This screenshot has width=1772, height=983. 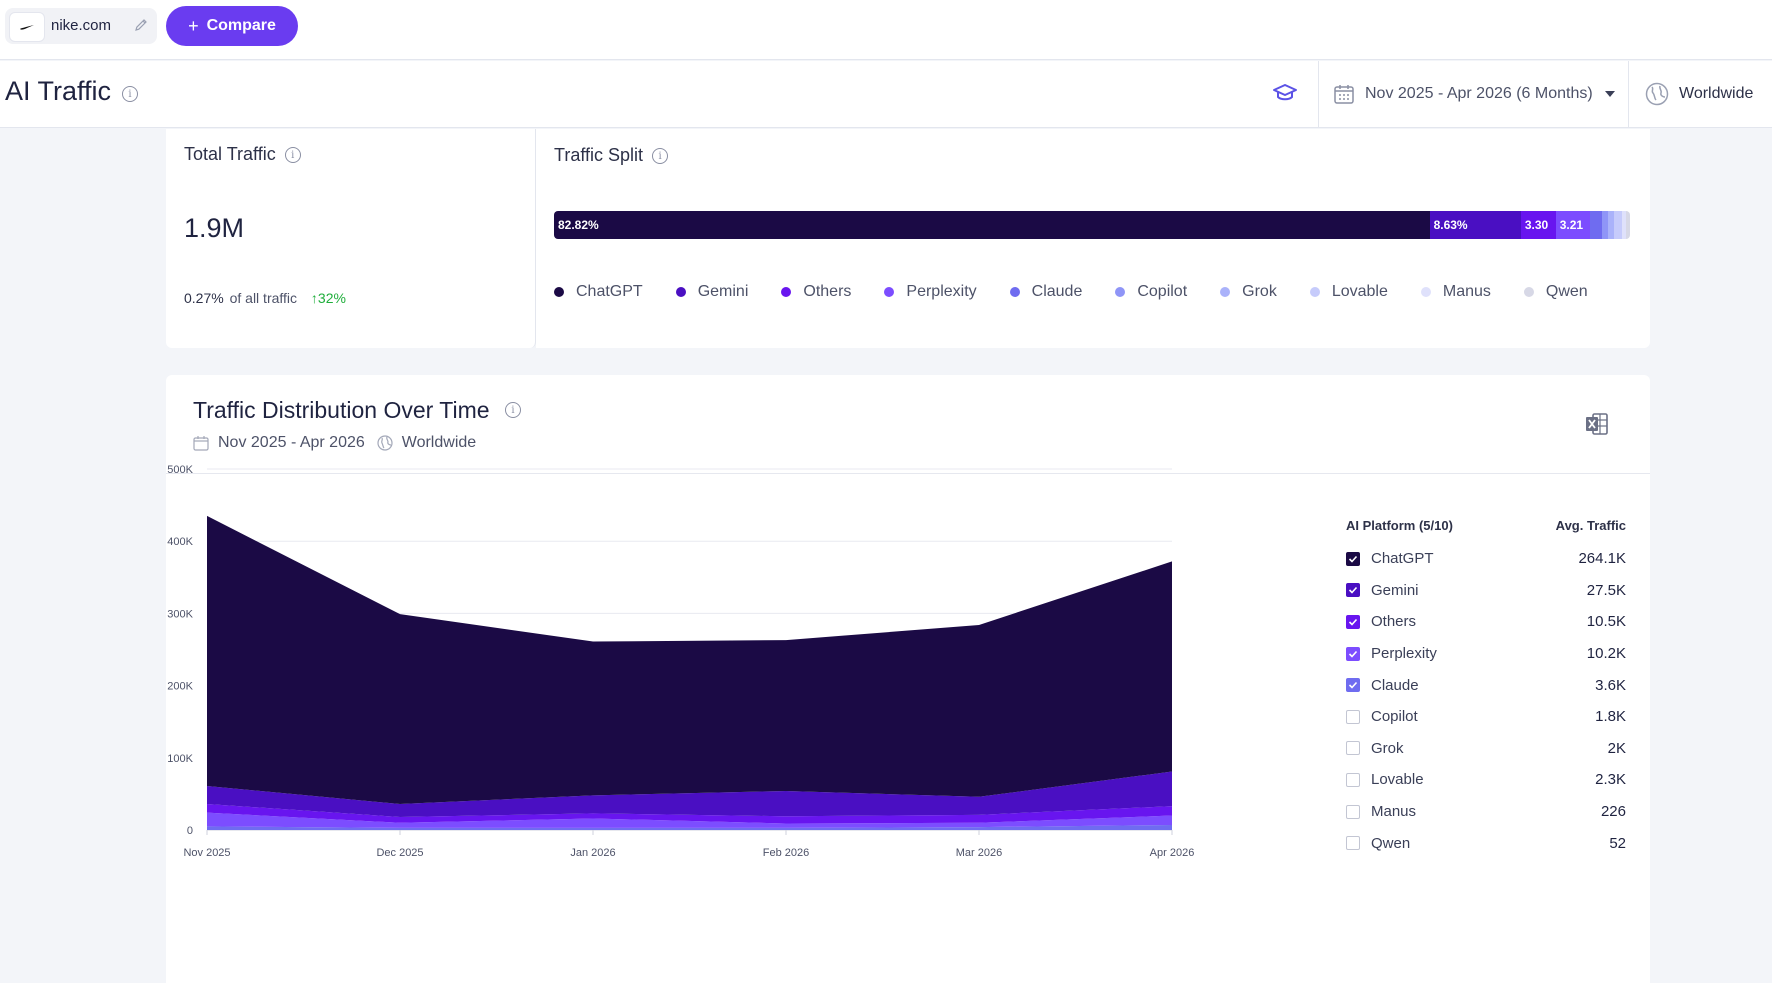 I want to click on section-title: Traffic Distribution Over Time, so click(x=341, y=410).